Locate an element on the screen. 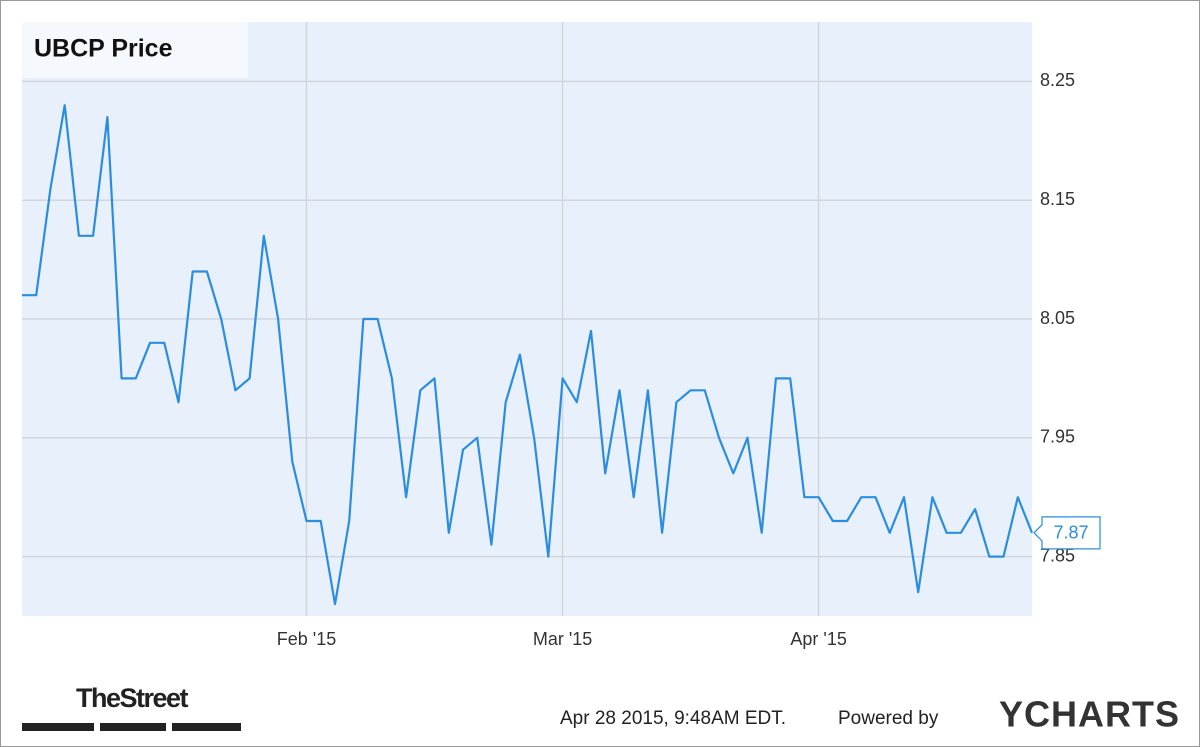 This screenshot has width=1200, height=747. title-box is located at coordinates (135, 50).